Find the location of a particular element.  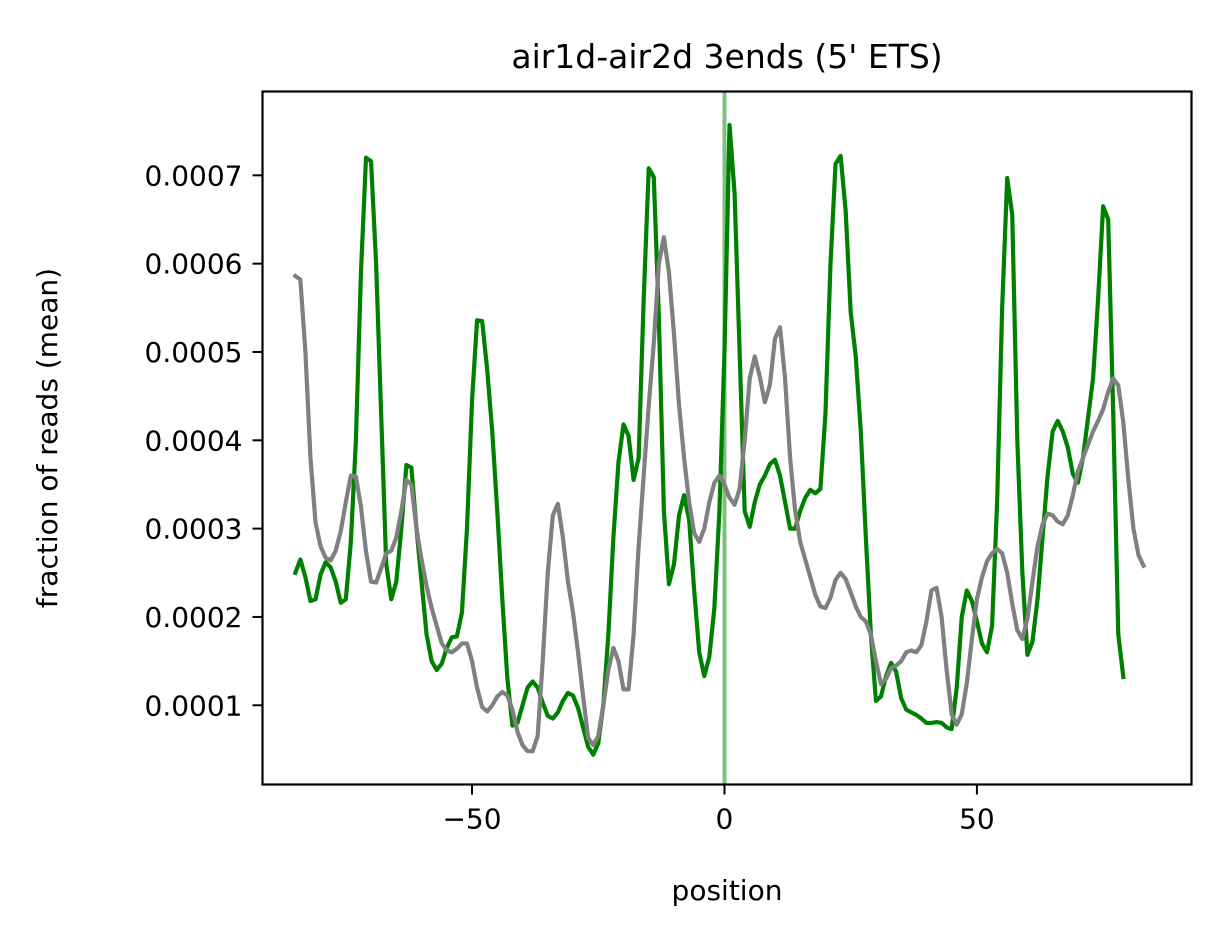

x-tick-label: 0 is located at coordinates (725, 819).